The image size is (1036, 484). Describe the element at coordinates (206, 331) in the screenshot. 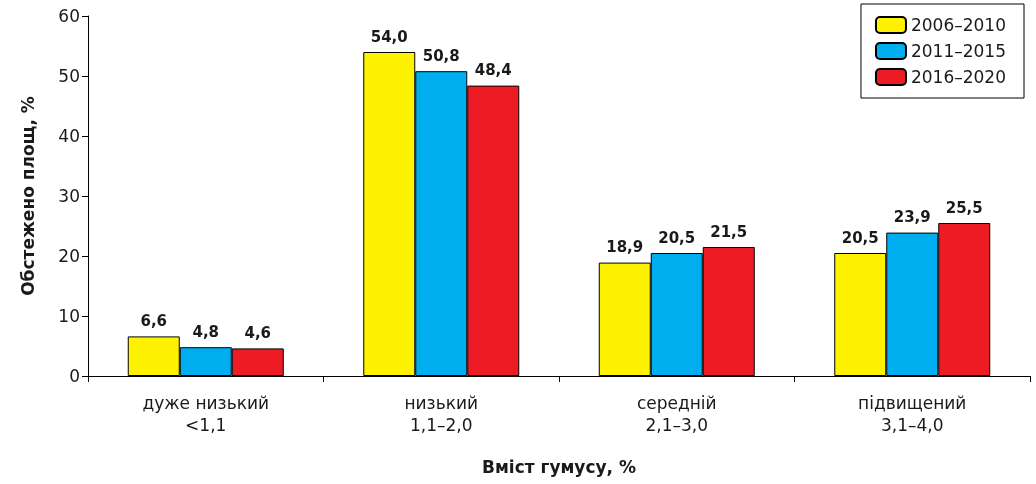

I see `data-label: 4,8` at that location.